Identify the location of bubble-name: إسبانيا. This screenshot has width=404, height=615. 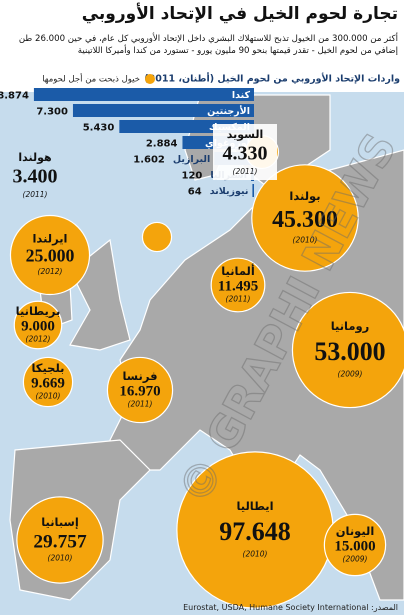
(60, 522).